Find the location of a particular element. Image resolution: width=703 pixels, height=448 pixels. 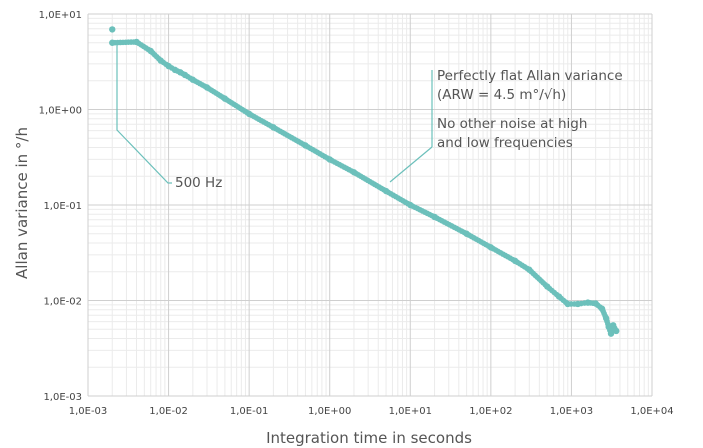

x-tick-label: 1,0E+03 is located at coordinates (571, 411).